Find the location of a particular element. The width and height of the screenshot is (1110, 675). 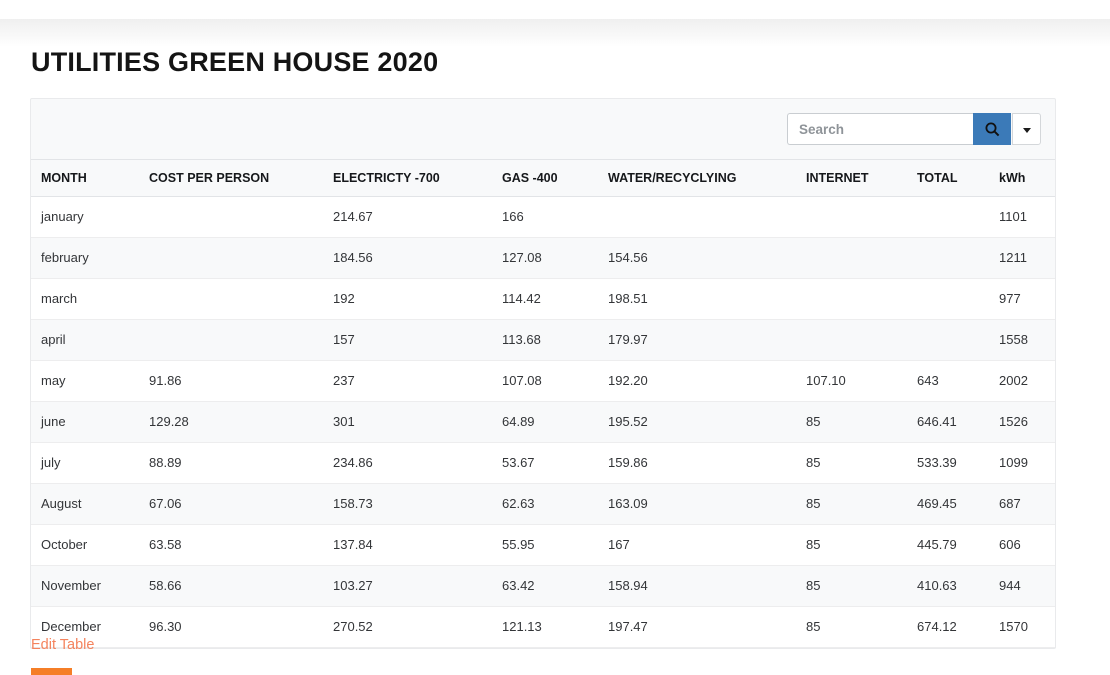

table-cell: 63.58 is located at coordinates (231, 545).